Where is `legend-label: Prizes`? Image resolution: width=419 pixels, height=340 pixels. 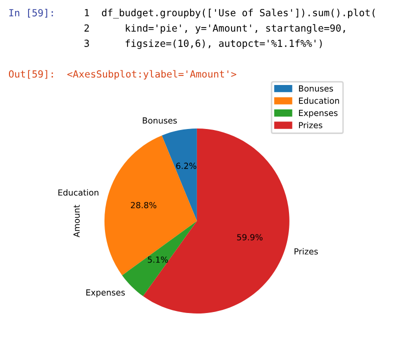 legend-label: Prizes is located at coordinates (310, 125).